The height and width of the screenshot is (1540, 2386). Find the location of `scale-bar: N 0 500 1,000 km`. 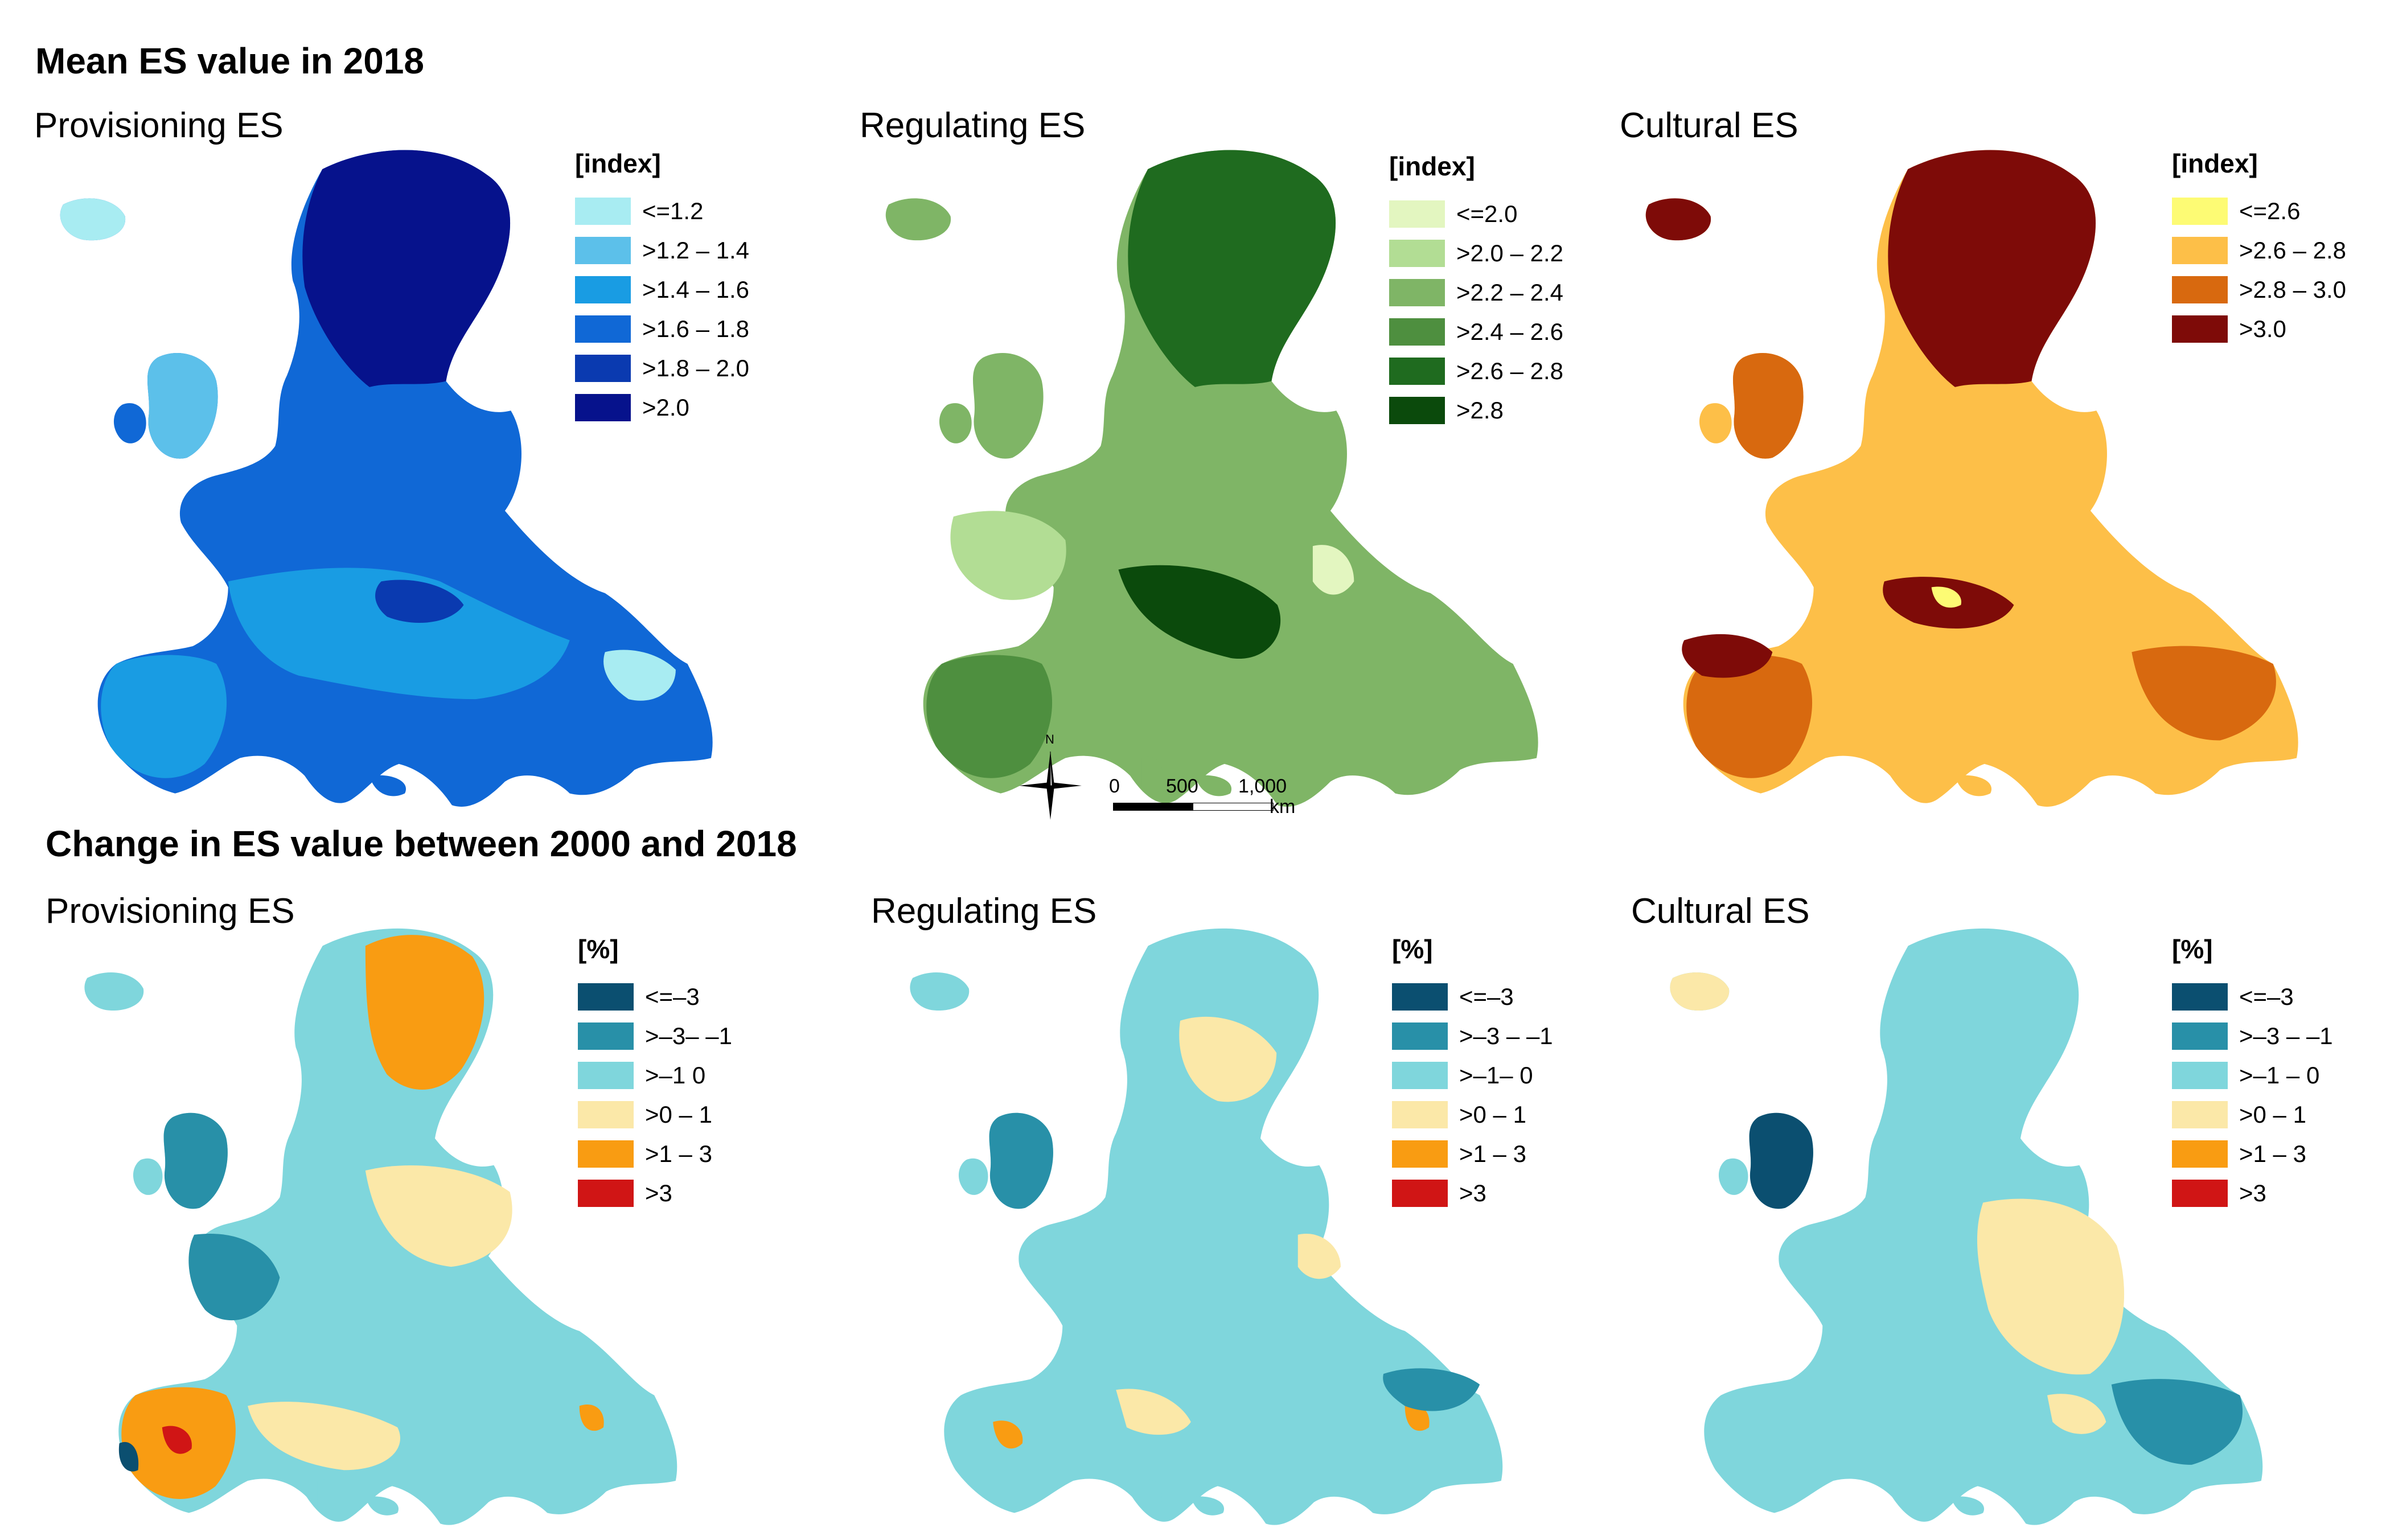

scale-bar: N 0 500 1,000 km is located at coordinates (1161, 781).